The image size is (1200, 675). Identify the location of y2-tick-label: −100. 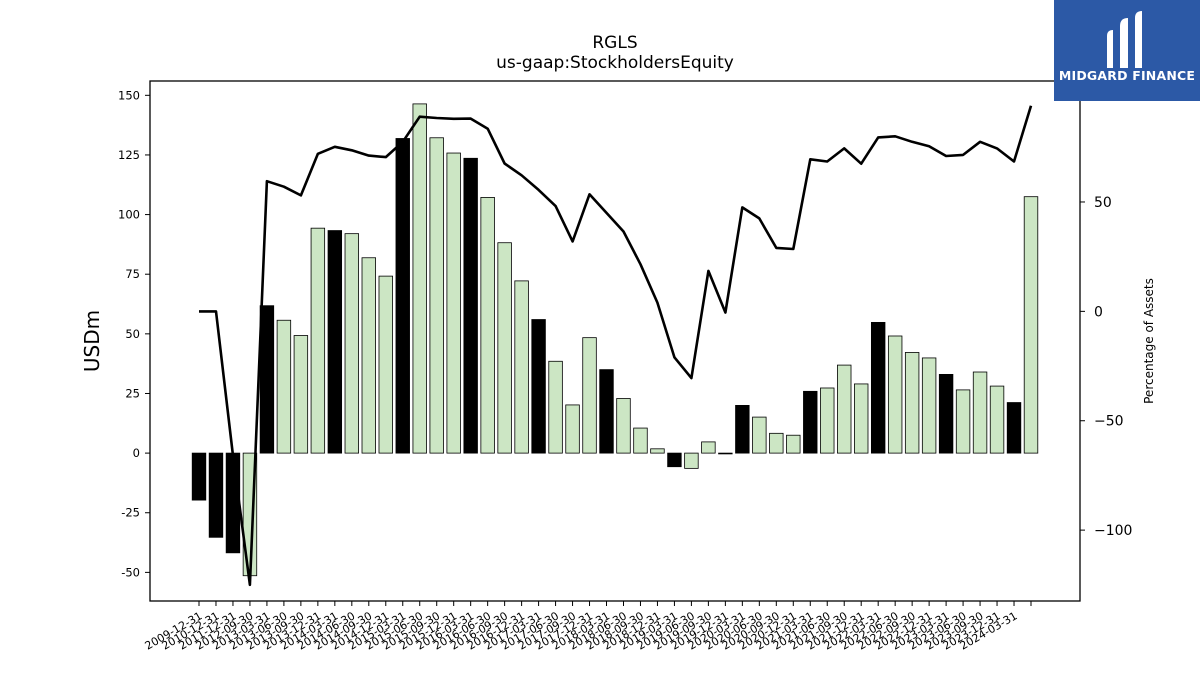
(1113, 531).